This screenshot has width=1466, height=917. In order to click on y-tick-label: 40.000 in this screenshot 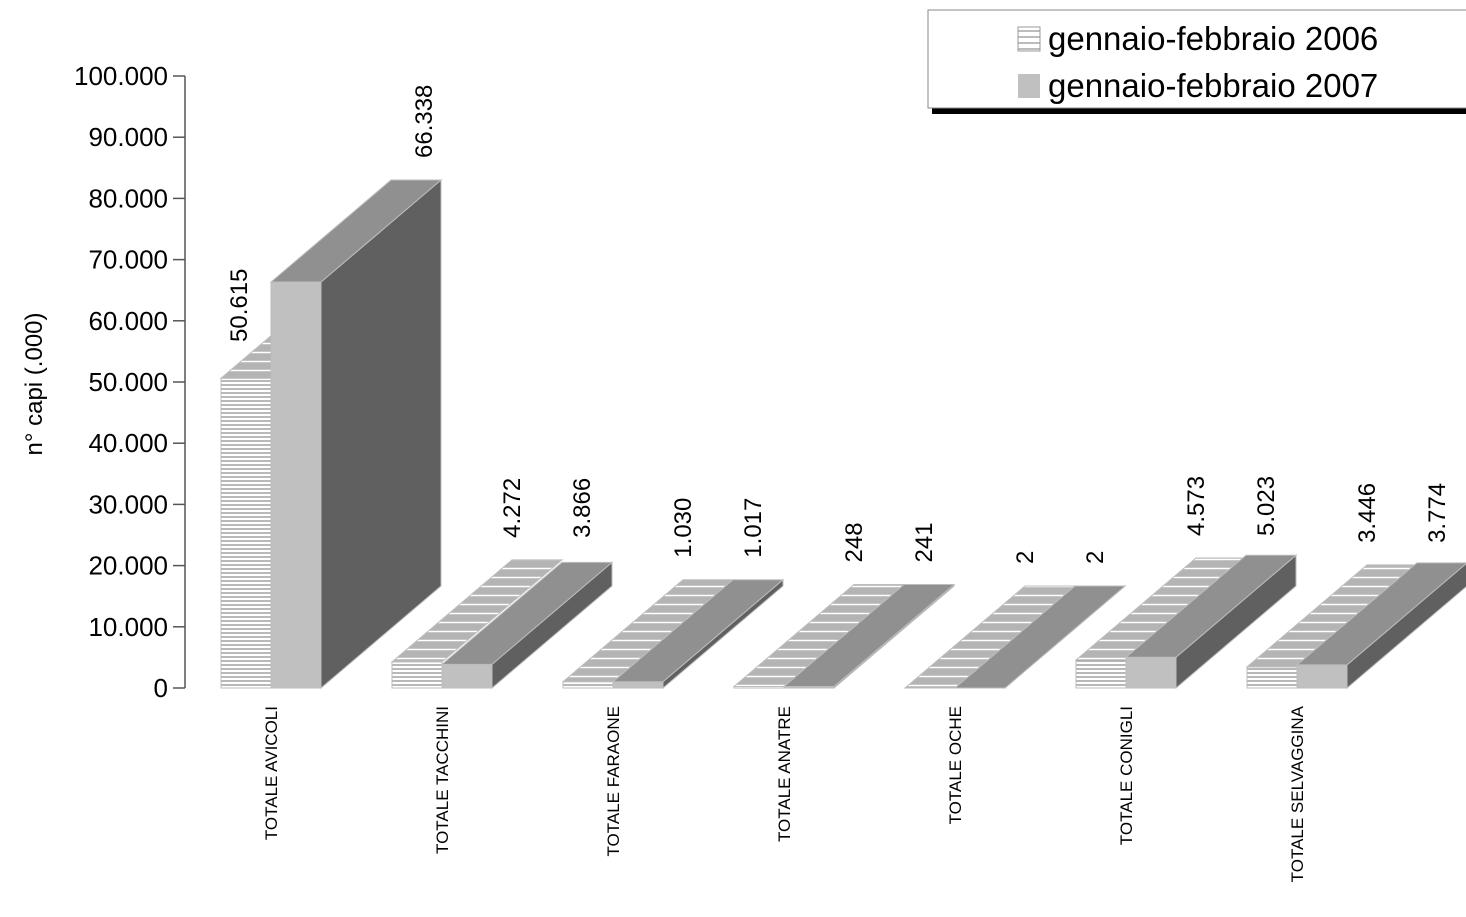, I will do `click(128, 443)`.